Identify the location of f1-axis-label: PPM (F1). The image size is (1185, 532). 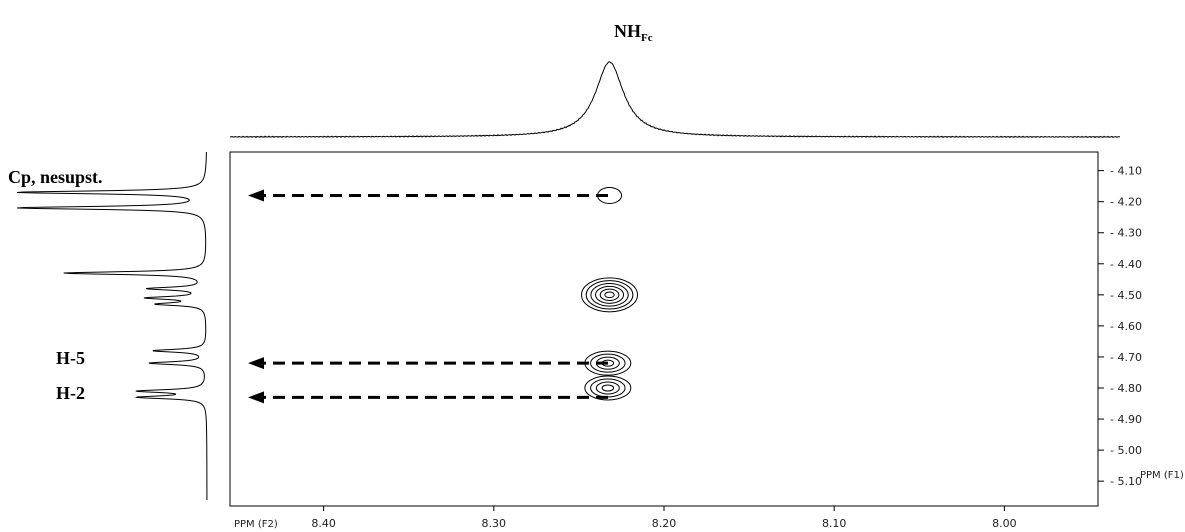
(1162, 475).